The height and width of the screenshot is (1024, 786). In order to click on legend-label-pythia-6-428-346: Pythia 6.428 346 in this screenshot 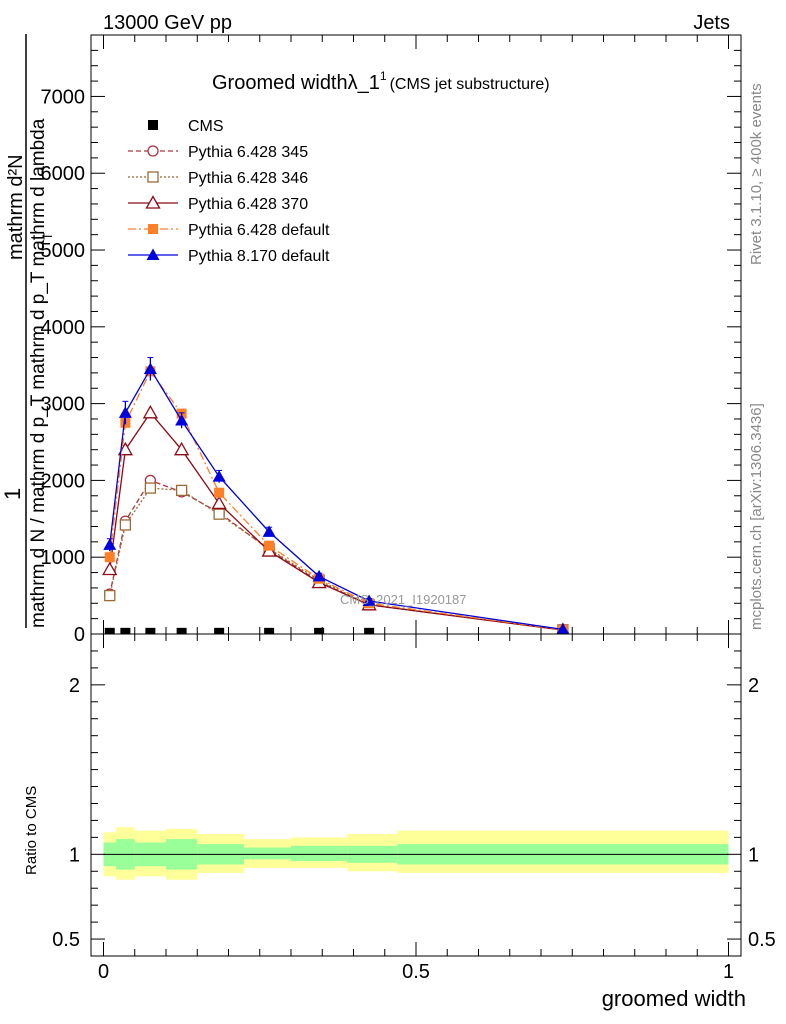, I will do `click(248, 178)`.